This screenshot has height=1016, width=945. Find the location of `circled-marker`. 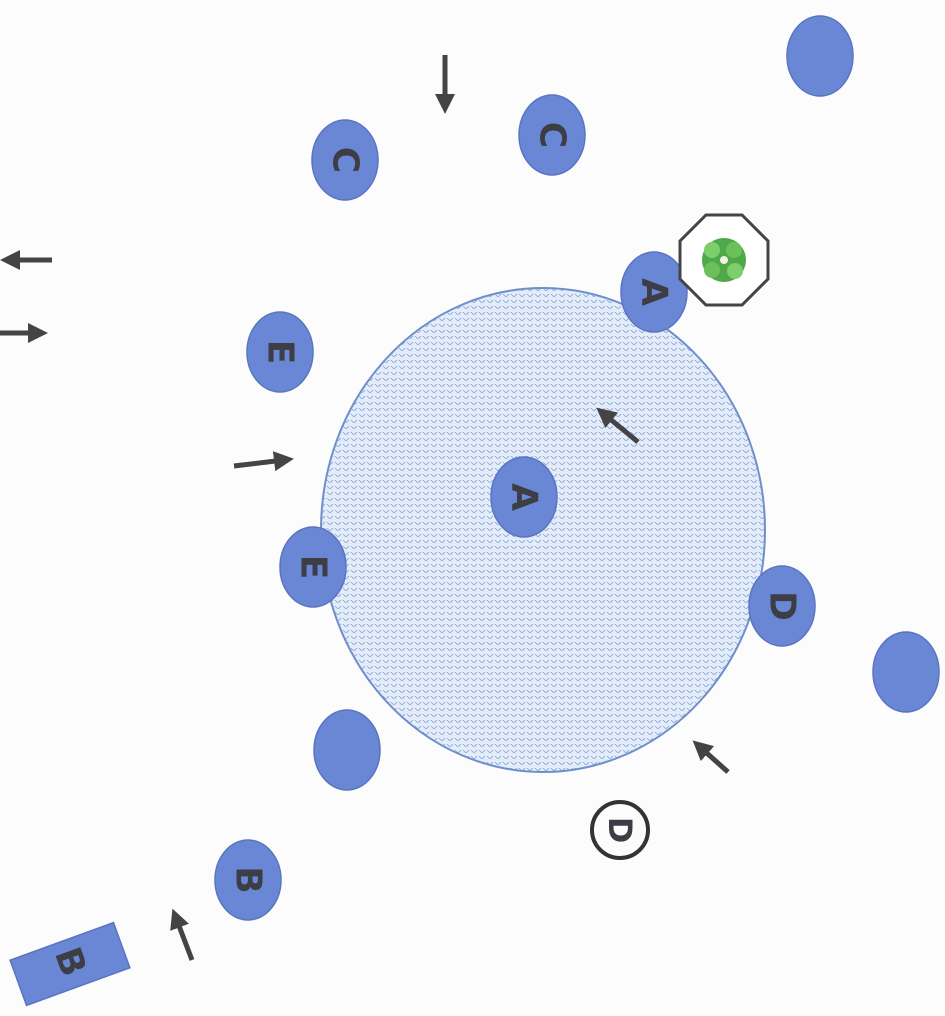

circled-marker is located at coordinates (620, 830).